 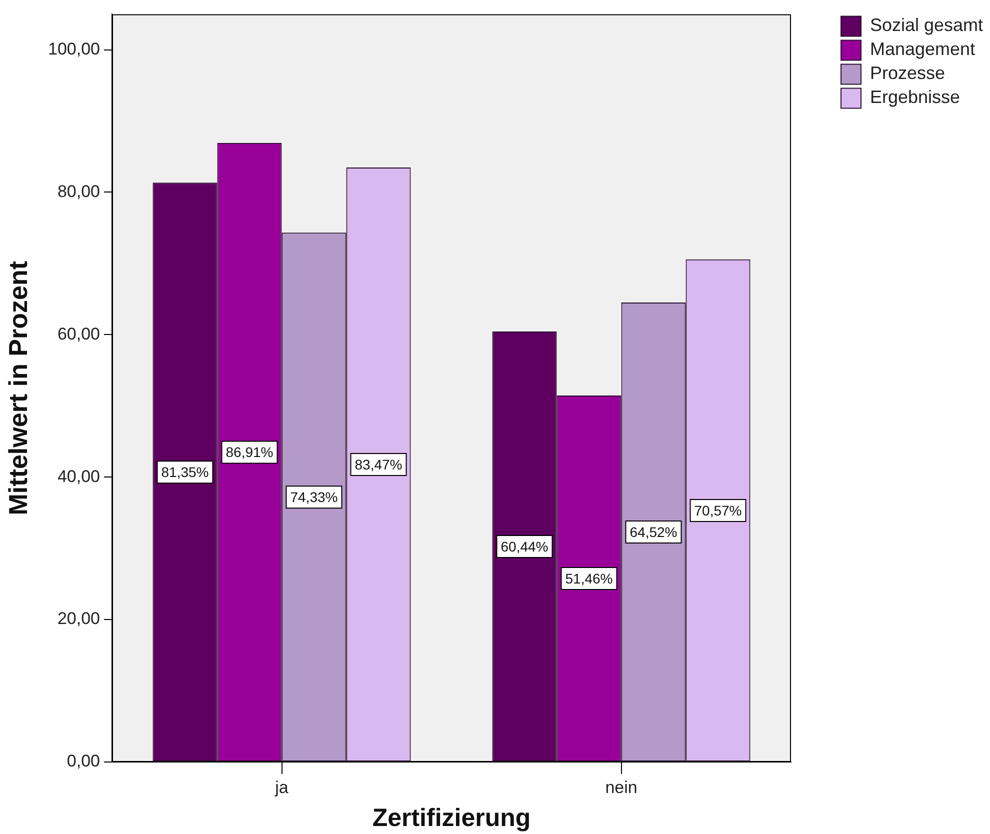 I want to click on legend-label: Management, so click(x=923, y=49).